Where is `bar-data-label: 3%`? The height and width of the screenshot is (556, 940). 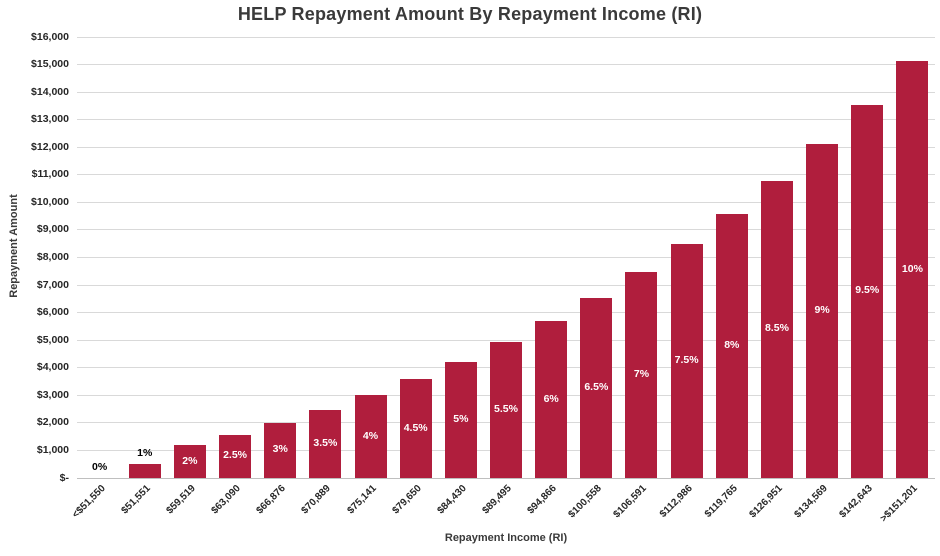 bar-data-label: 3% is located at coordinates (280, 449).